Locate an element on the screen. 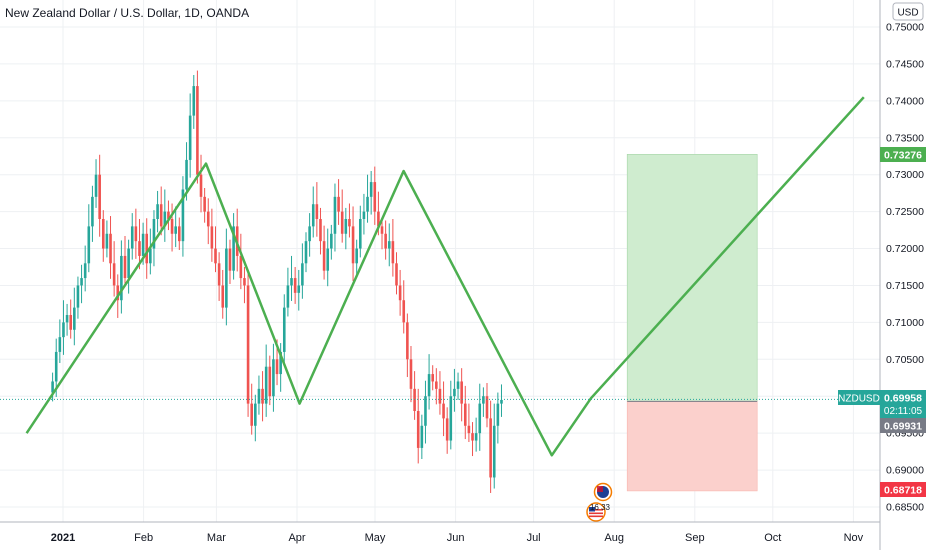  stop-loss-zone is located at coordinates (692, 446).